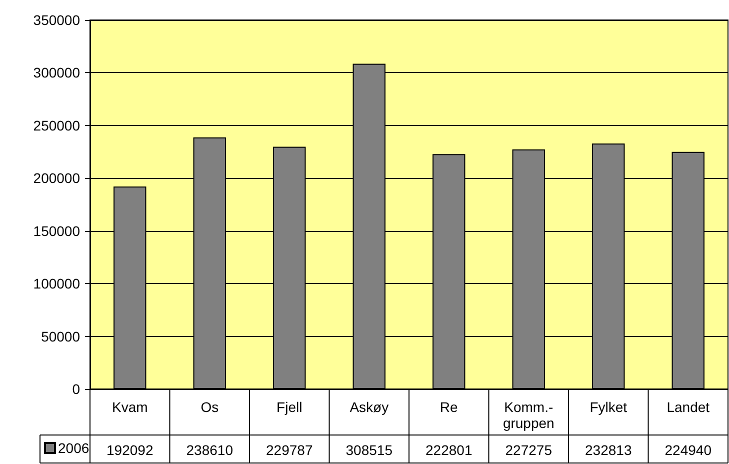 This screenshot has height=464, width=729. What do you see at coordinates (56, 284) in the screenshot?
I see `y-tick-label: 100000` at bounding box center [56, 284].